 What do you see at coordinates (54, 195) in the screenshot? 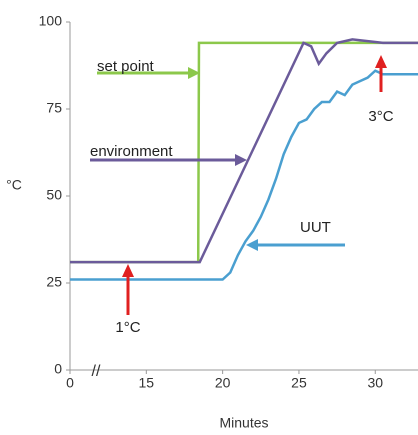
I see `y-tick-label: 50` at bounding box center [54, 195].